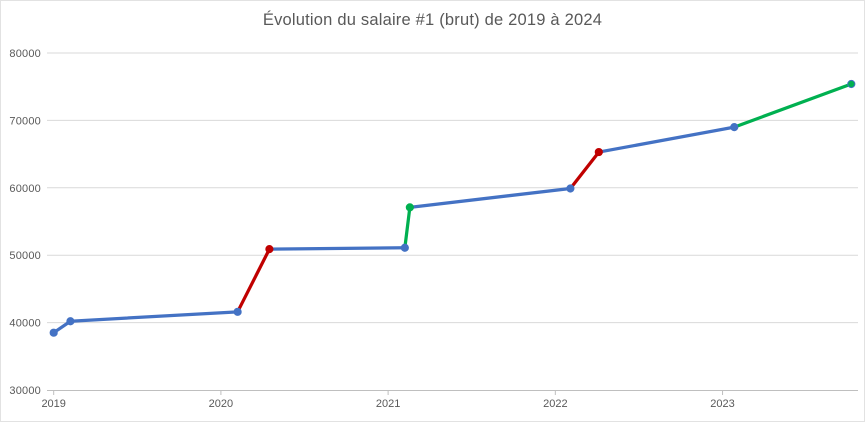 The height and width of the screenshot is (422, 865). Describe the element at coordinates (53, 404) in the screenshot. I see `x-axis-tick-label: 2019` at that location.